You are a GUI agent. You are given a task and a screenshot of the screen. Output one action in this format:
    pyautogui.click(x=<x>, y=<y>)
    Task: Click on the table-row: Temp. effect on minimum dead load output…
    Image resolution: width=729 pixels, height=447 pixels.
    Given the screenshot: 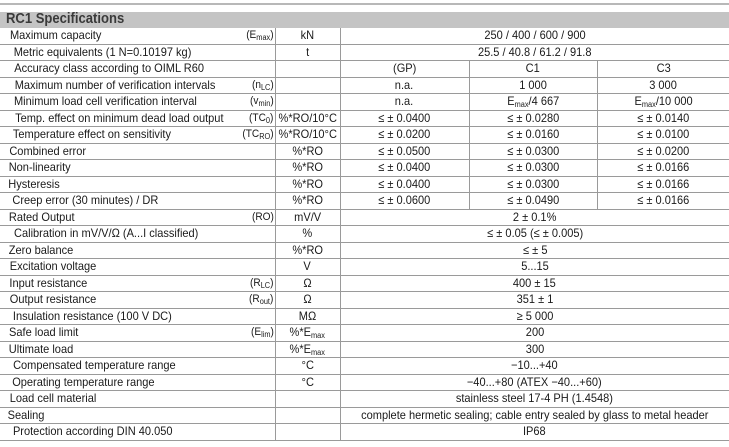 What is the action you would take?
    pyautogui.click(x=364, y=118)
    